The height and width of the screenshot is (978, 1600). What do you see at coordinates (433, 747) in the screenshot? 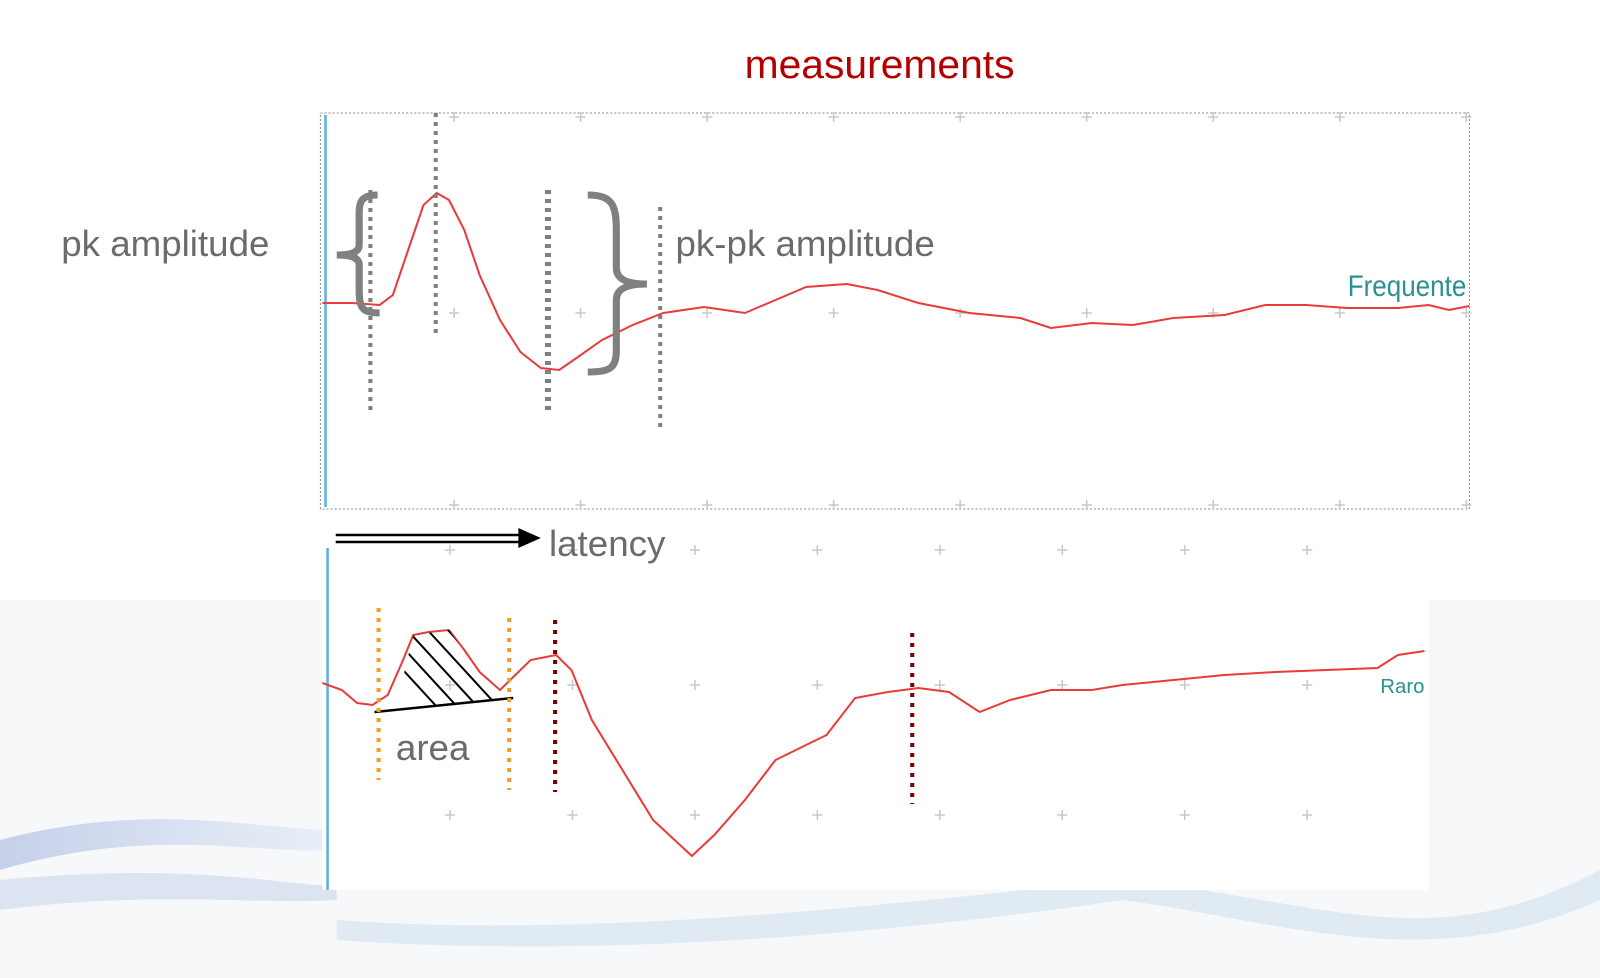
I see `label: area` at bounding box center [433, 747].